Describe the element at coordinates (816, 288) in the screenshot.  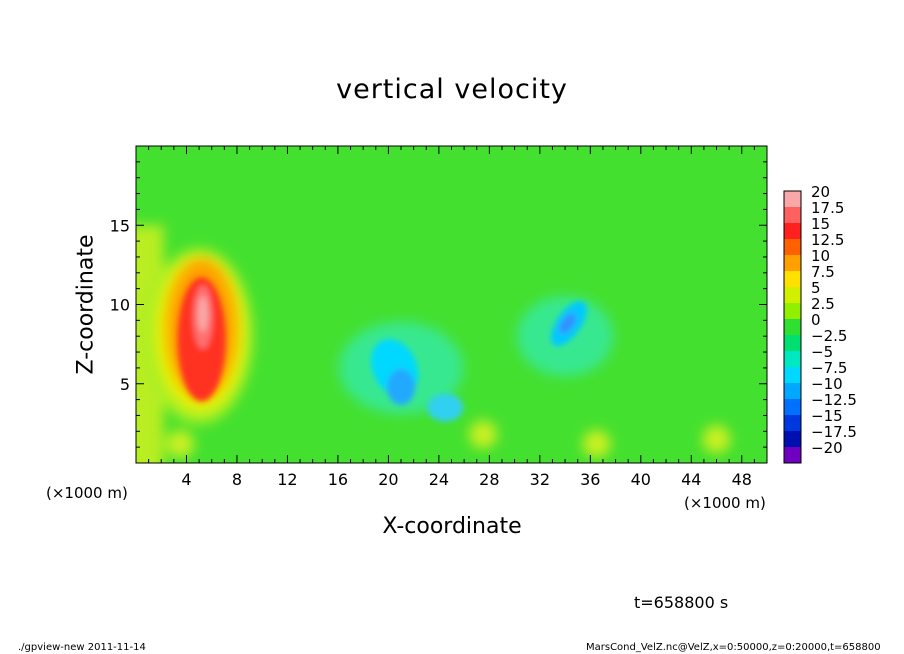
I see `colorbar-label: 5` at that location.